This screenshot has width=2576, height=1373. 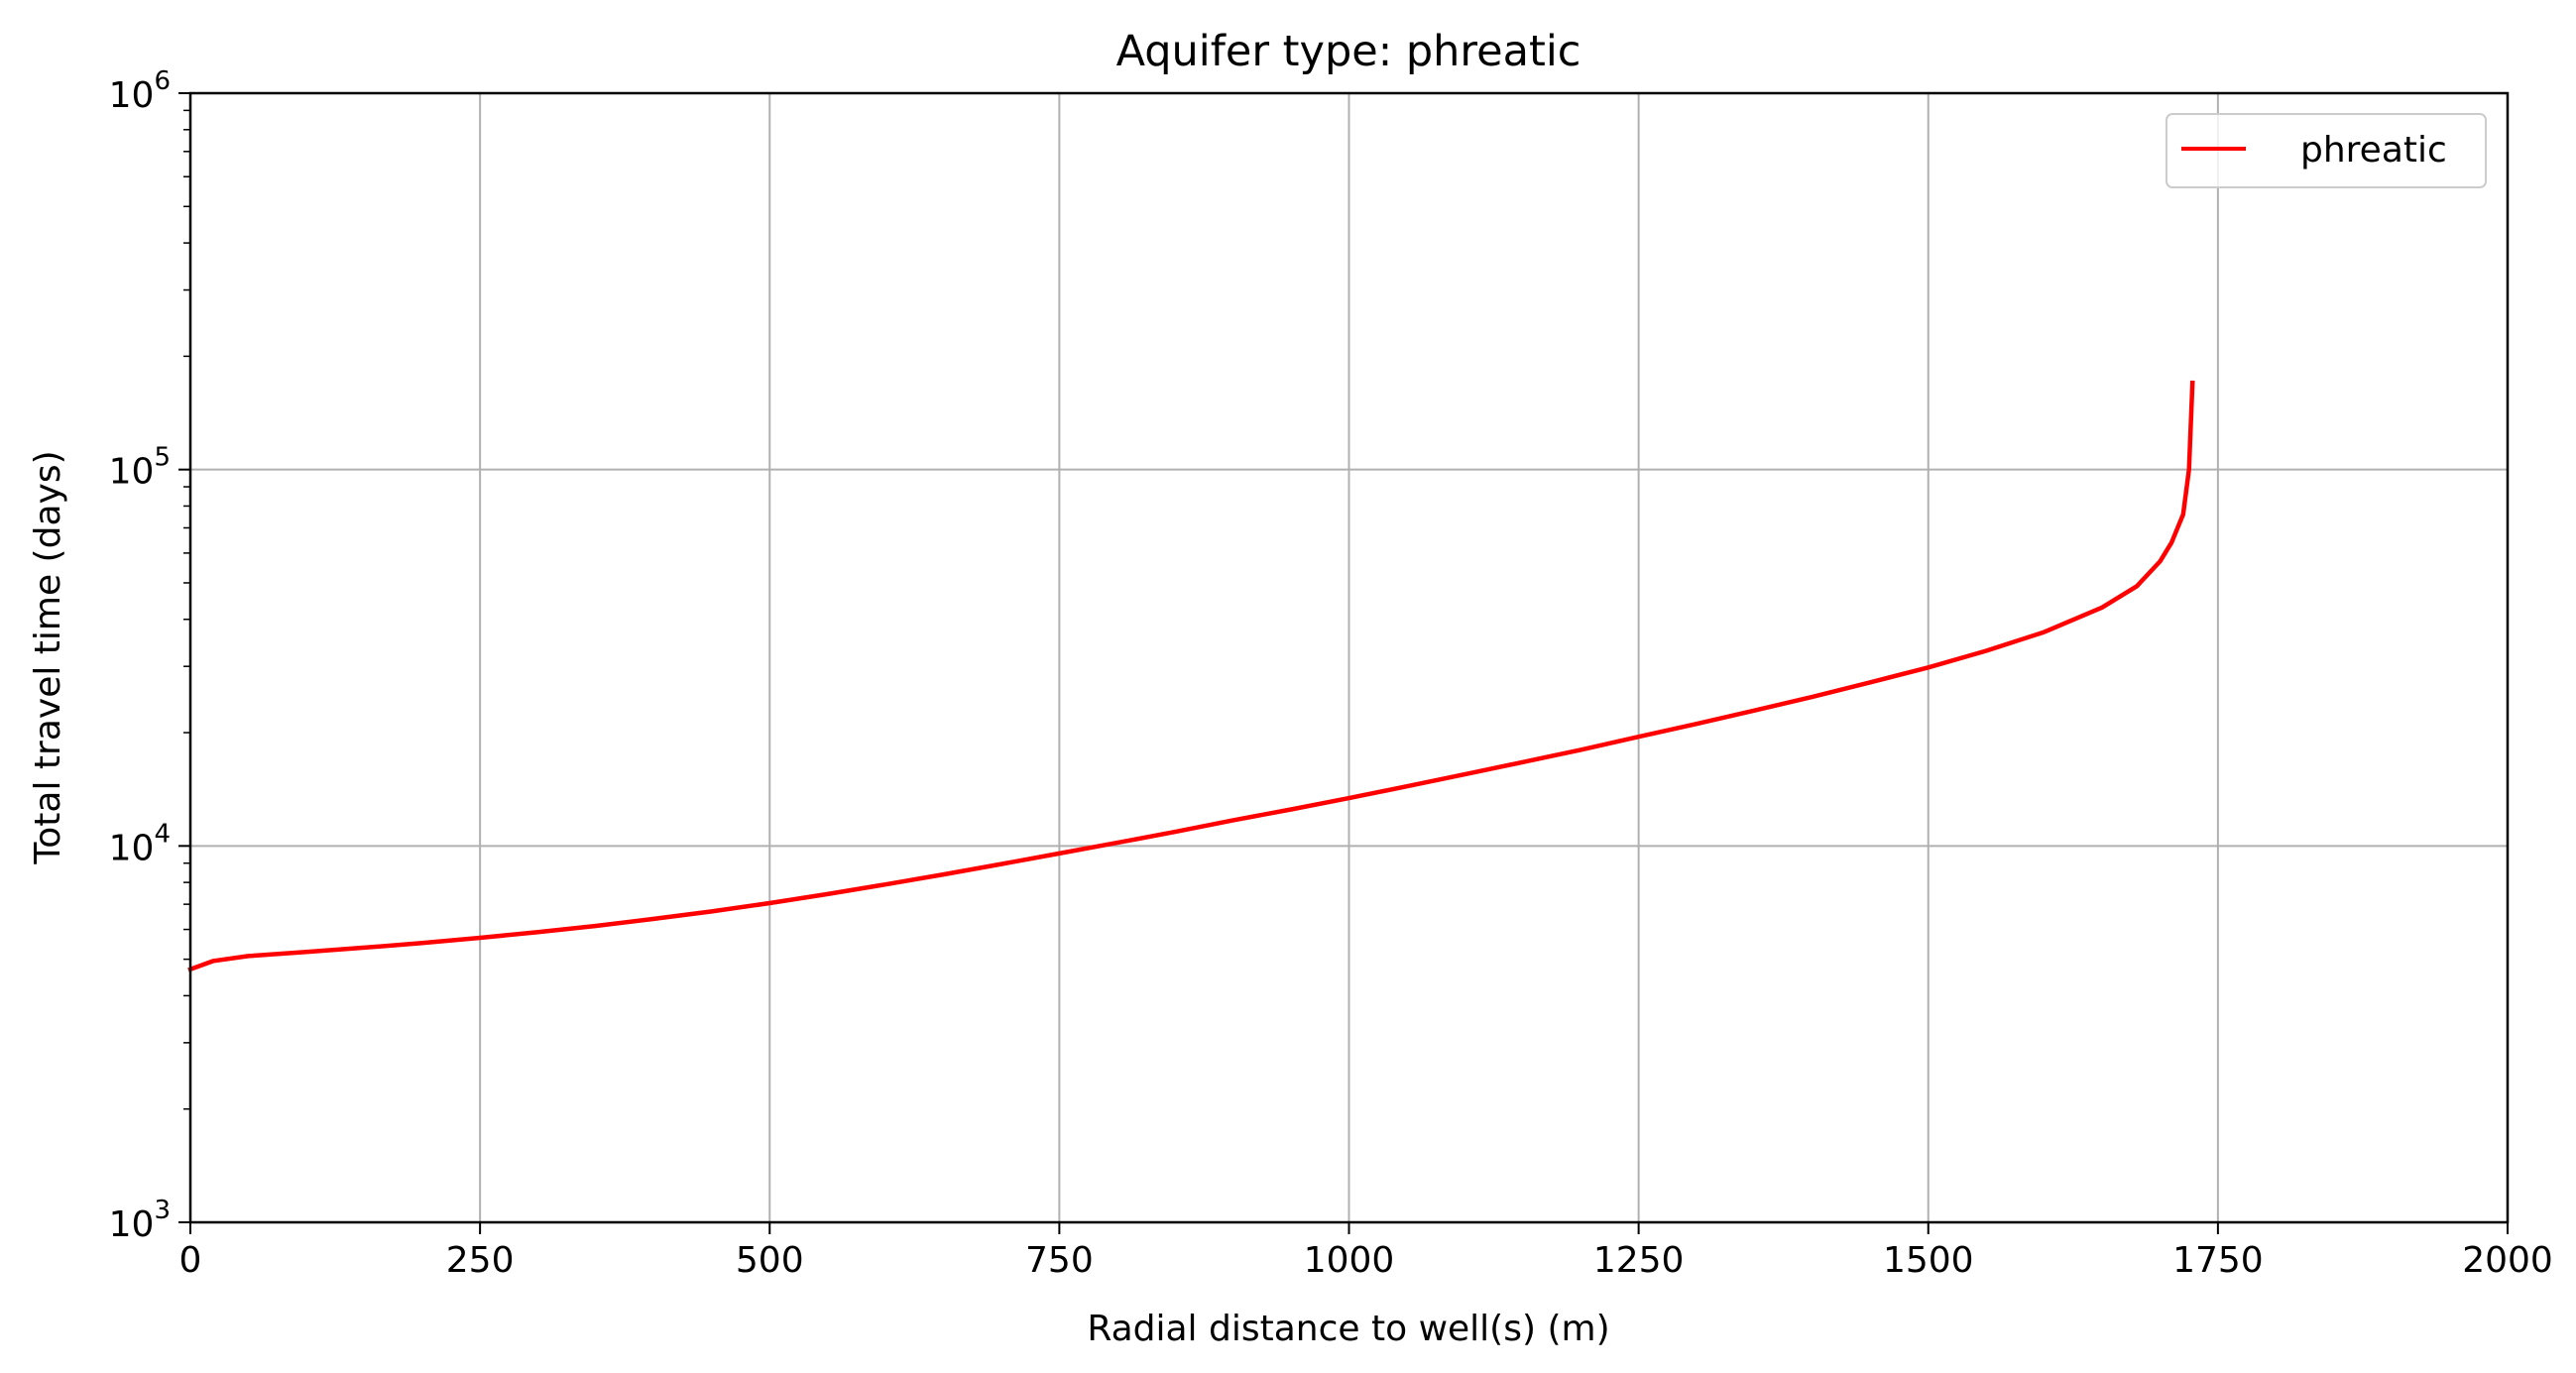 What do you see at coordinates (191, 1260) in the screenshot?
I see `x-tick-label: 0` at bounding box center [191, 1260].